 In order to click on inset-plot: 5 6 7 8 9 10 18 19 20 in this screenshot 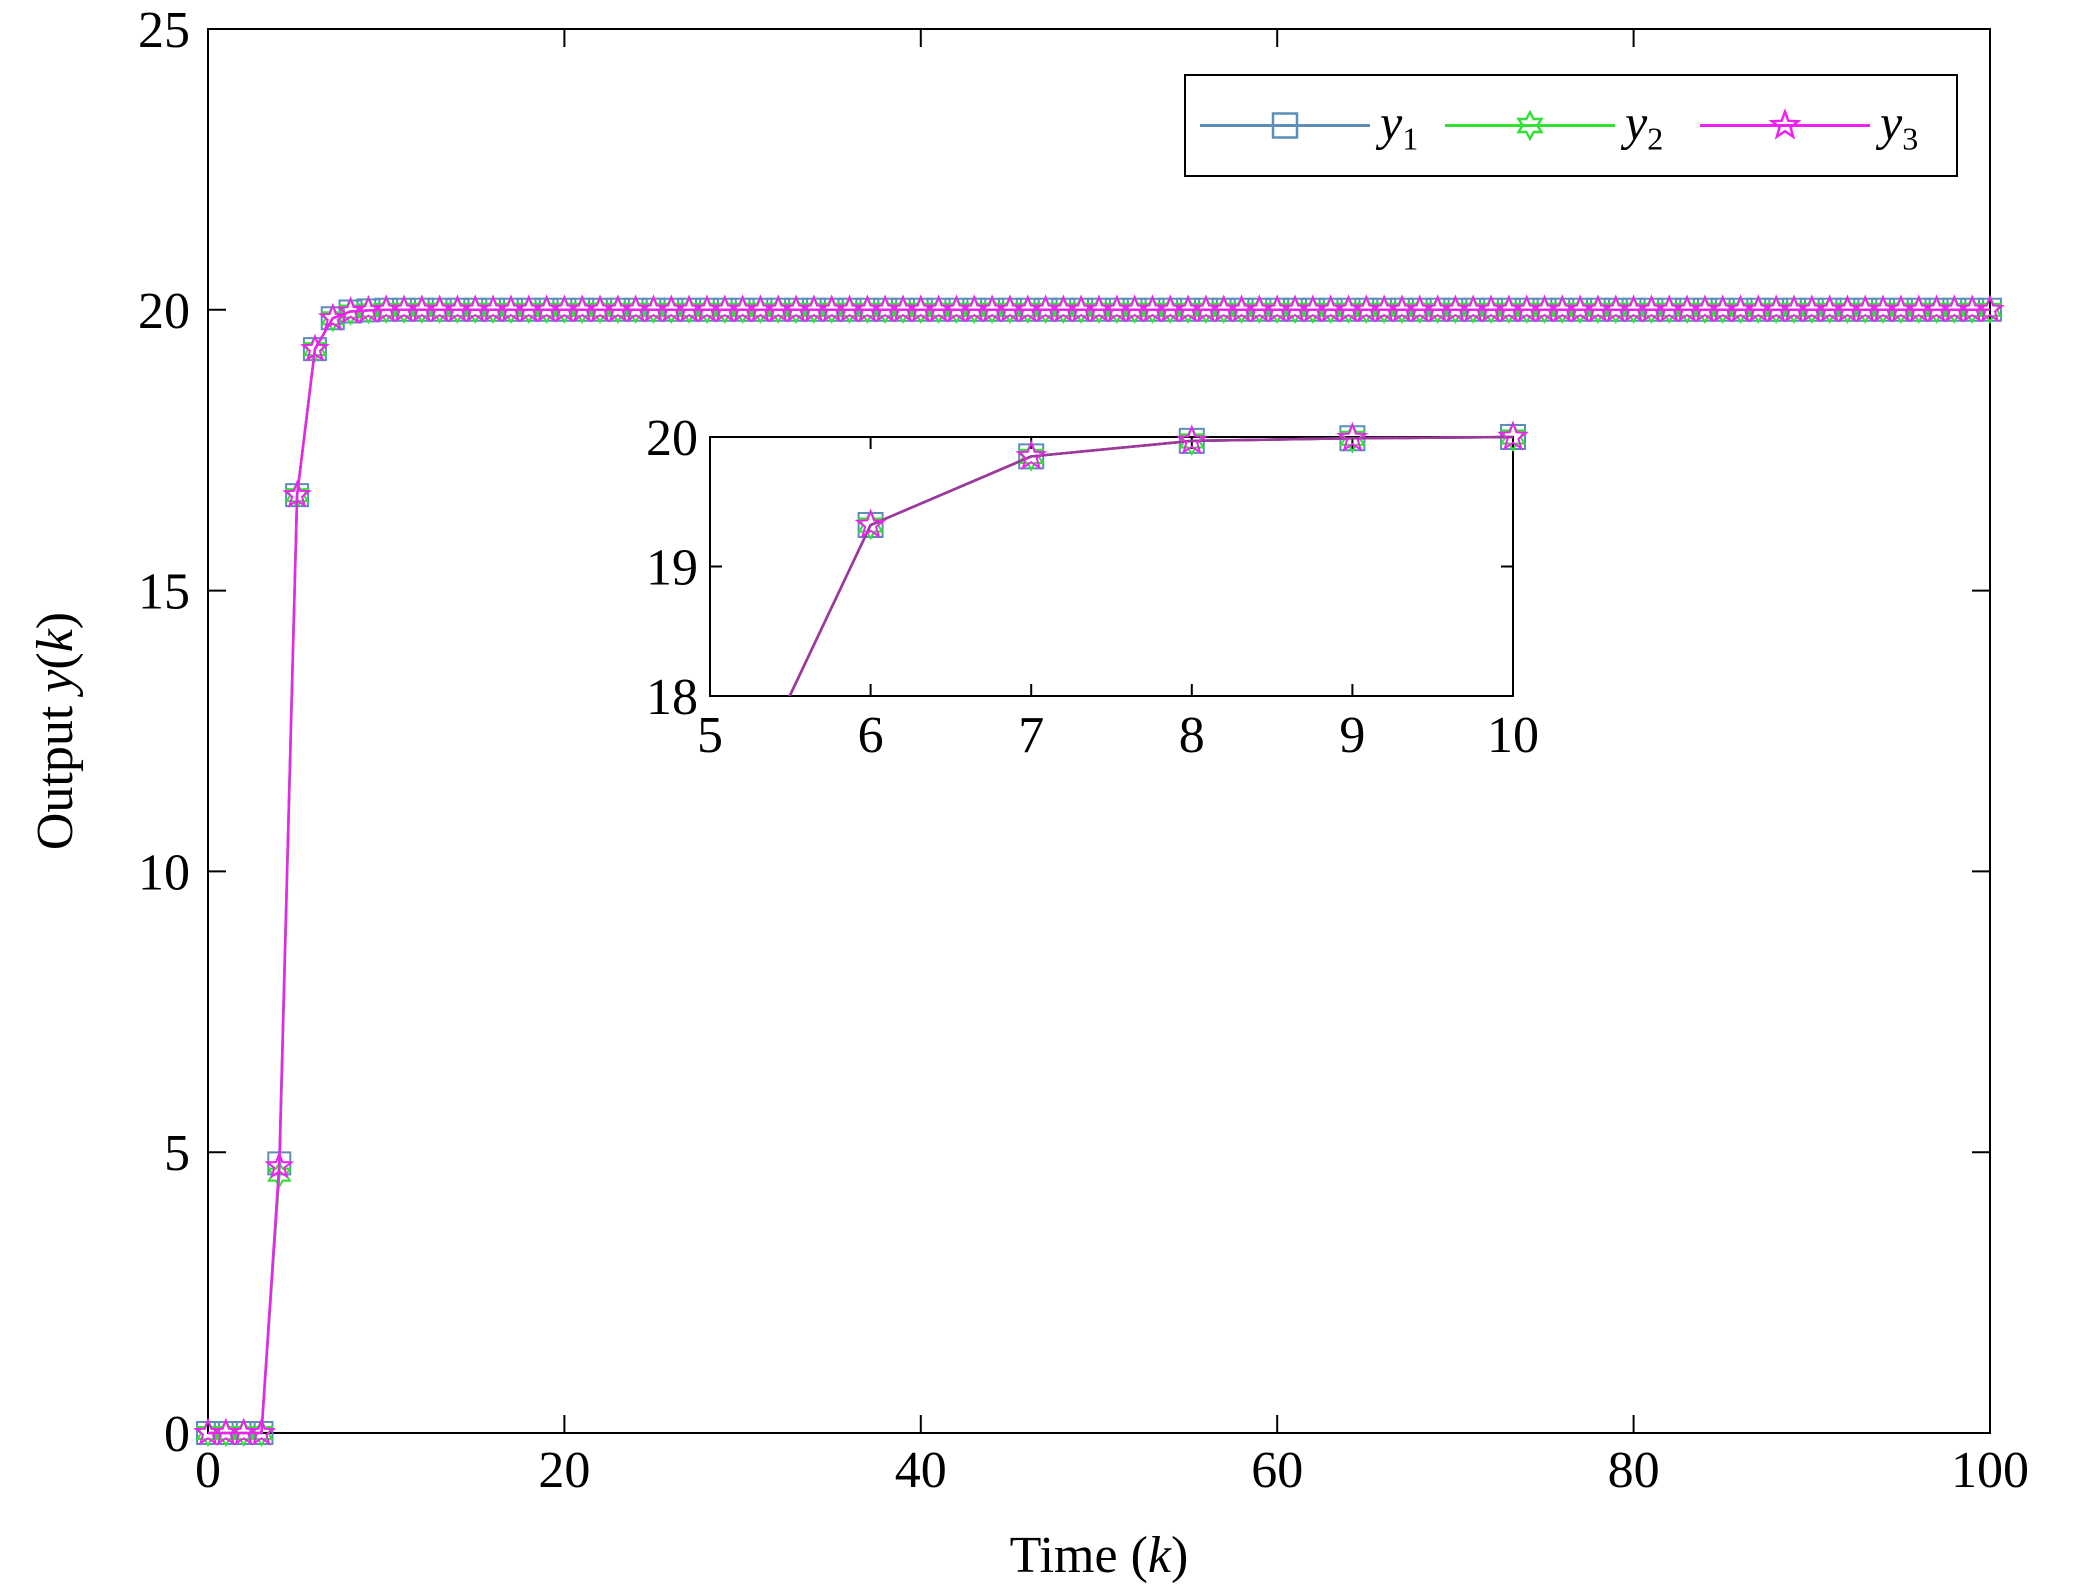, I will do `click(1092, 587)`.